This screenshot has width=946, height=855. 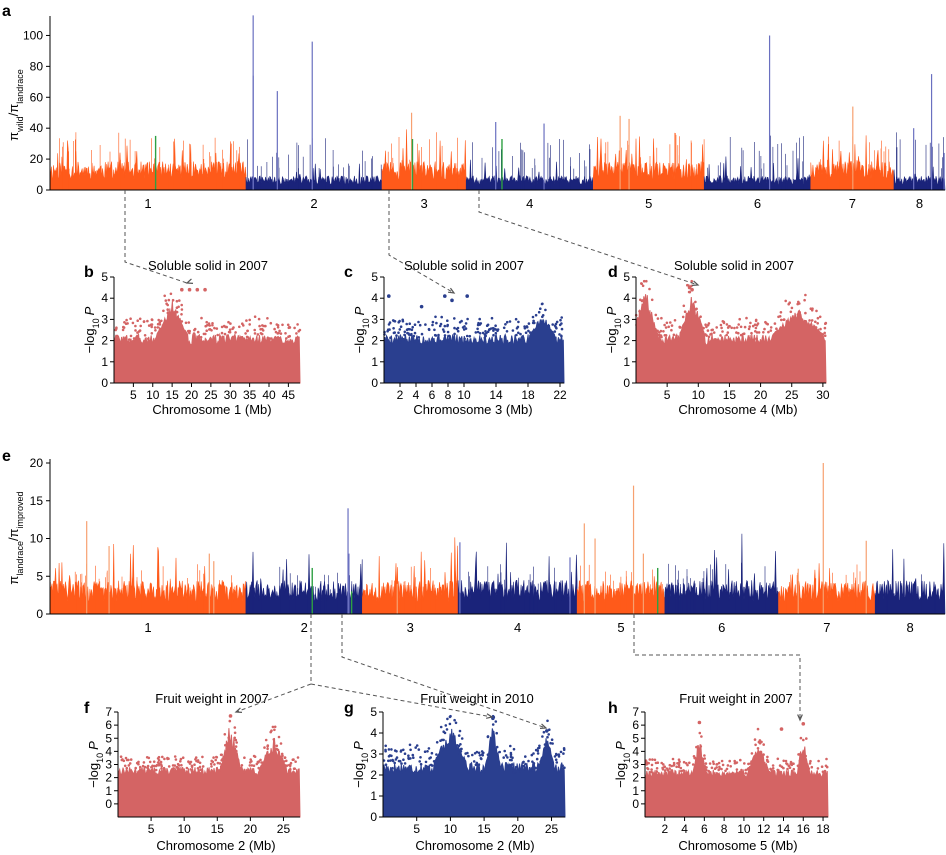 What do you see at coordinates (37, 501) in the screenshot?
I see `panel-e-ytick-label: 15` at bounding box center [37, 501].